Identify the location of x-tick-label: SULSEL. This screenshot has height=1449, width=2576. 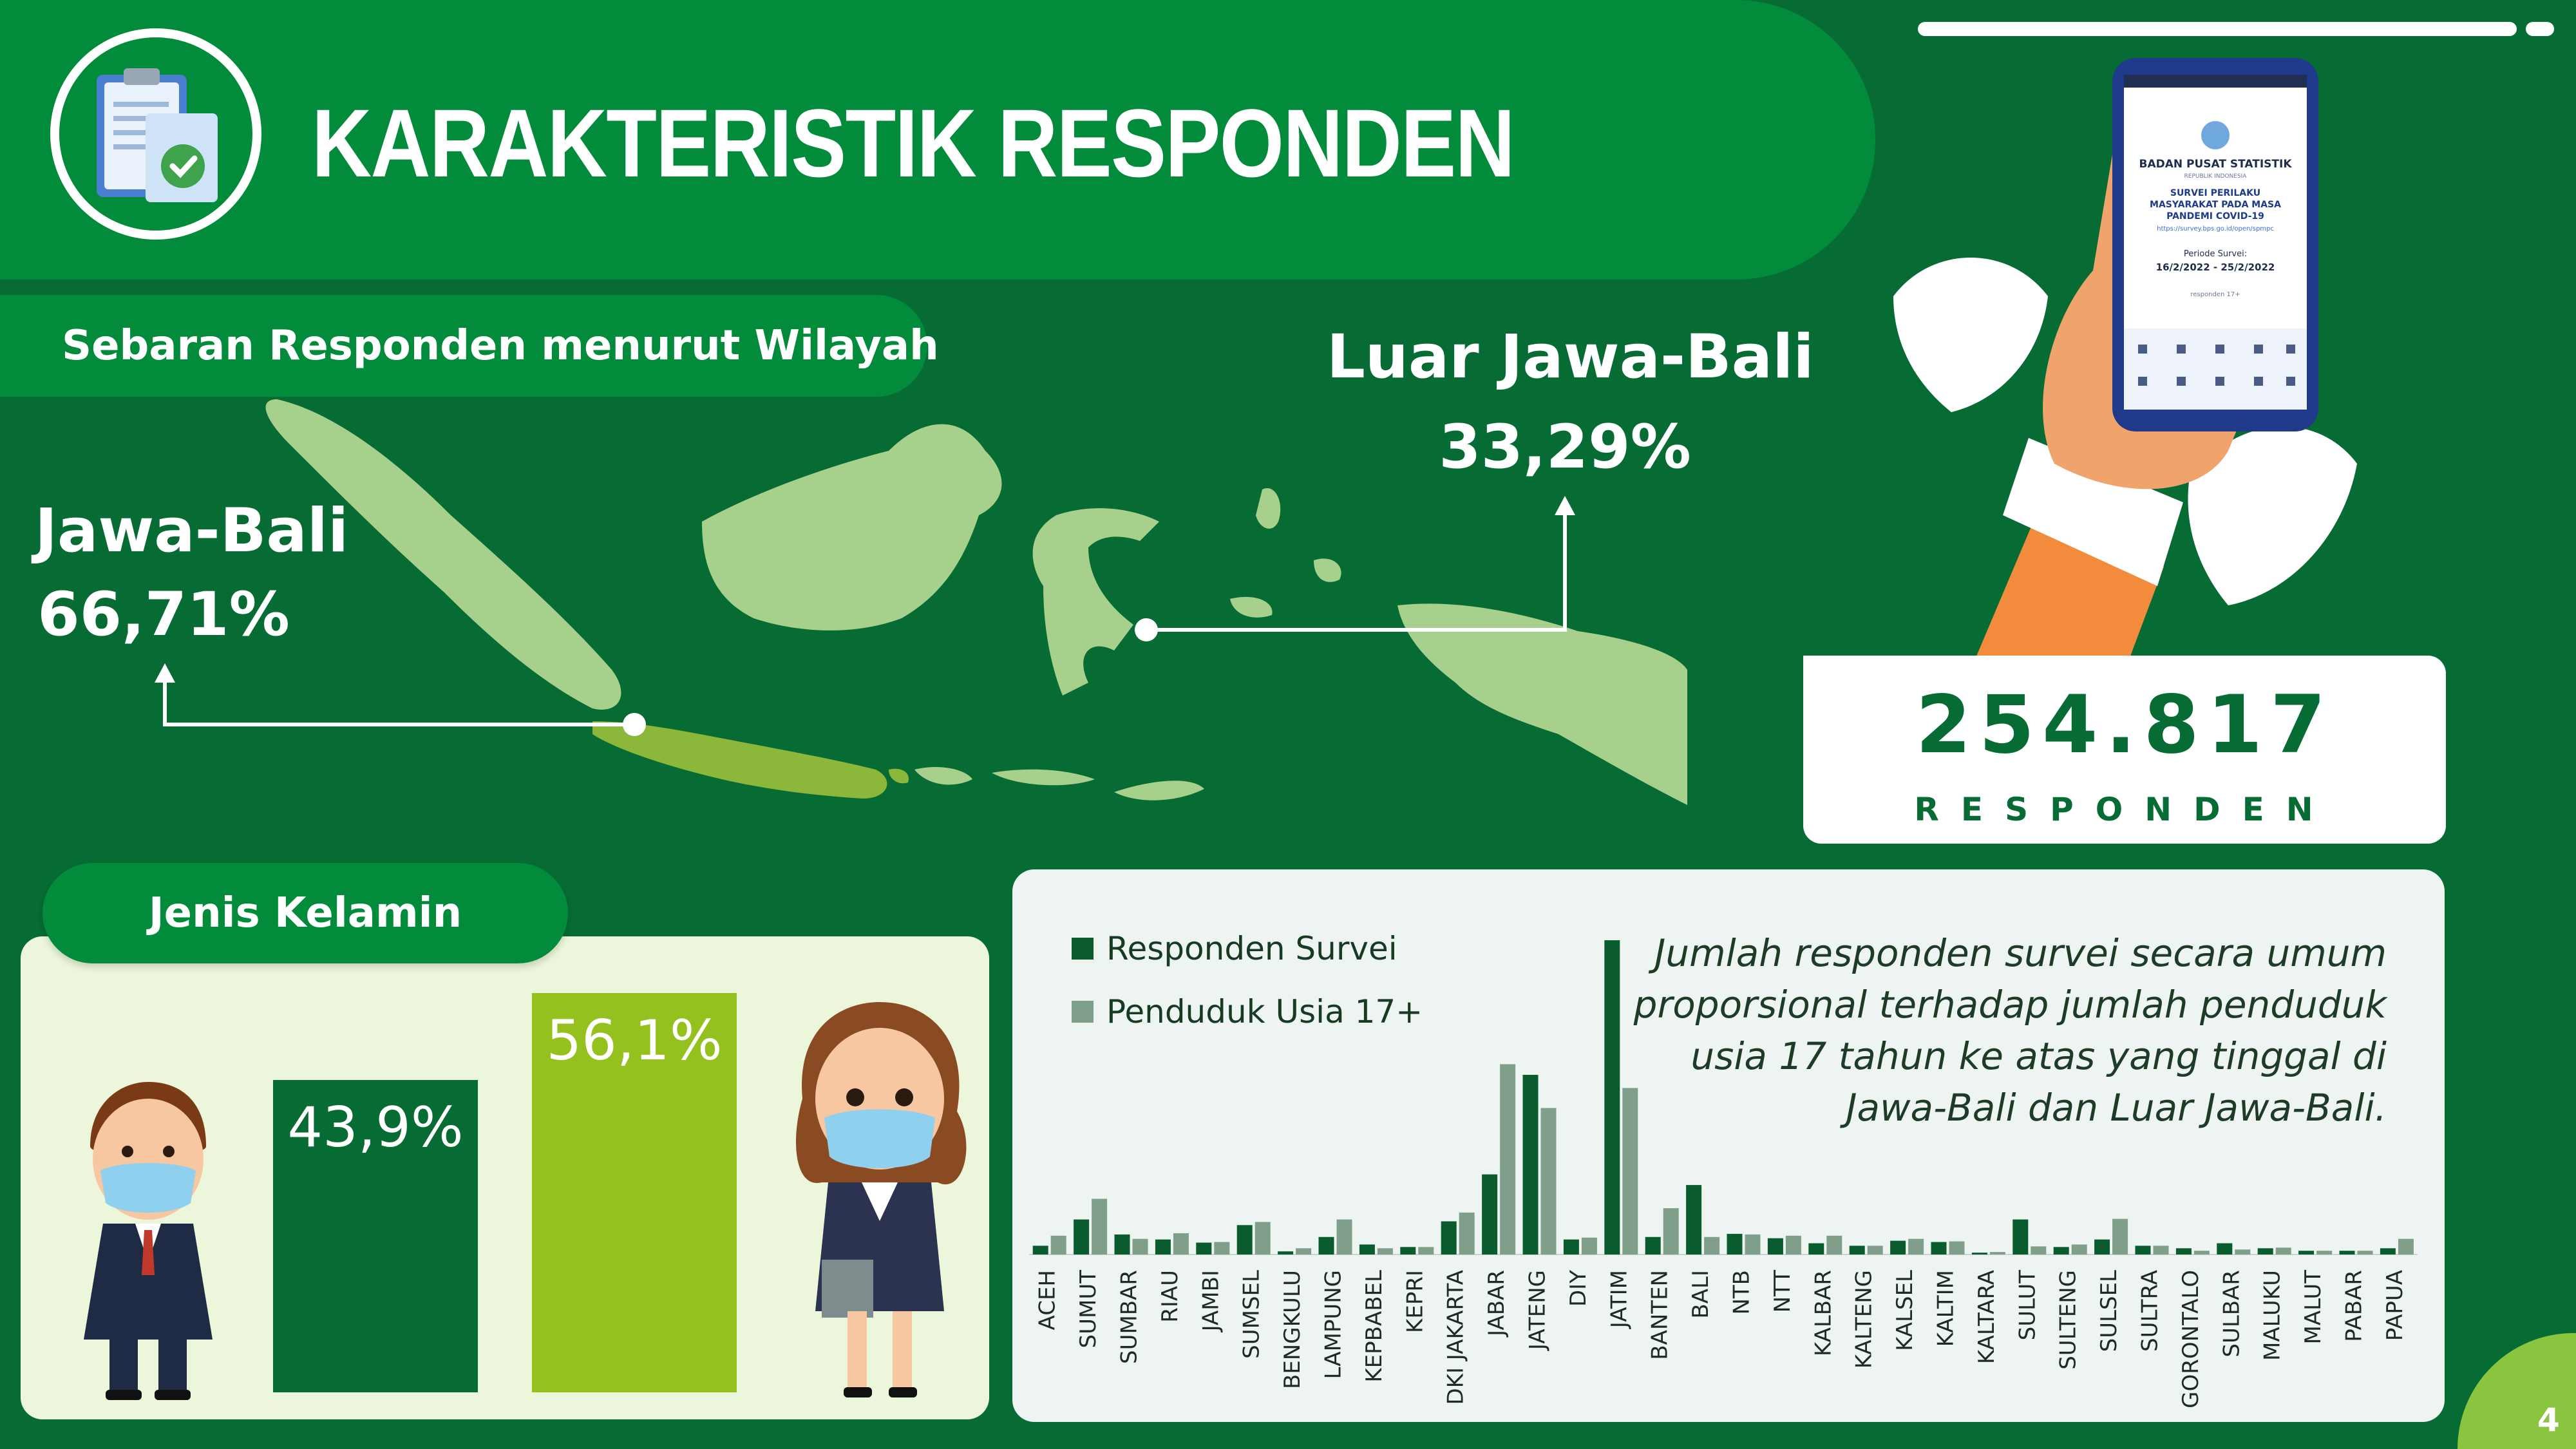
(2109, 1311).